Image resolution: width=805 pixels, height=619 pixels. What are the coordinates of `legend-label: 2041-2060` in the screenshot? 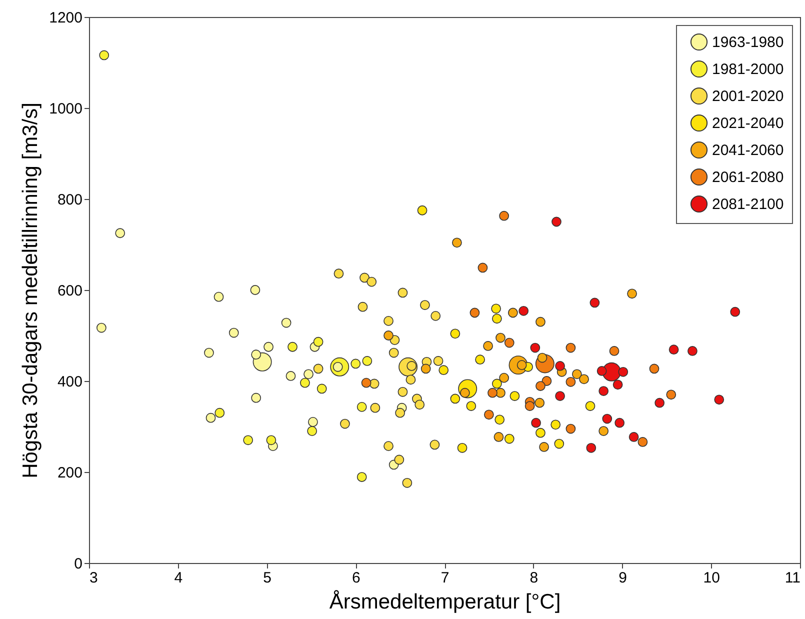 It's located at (748, 150).